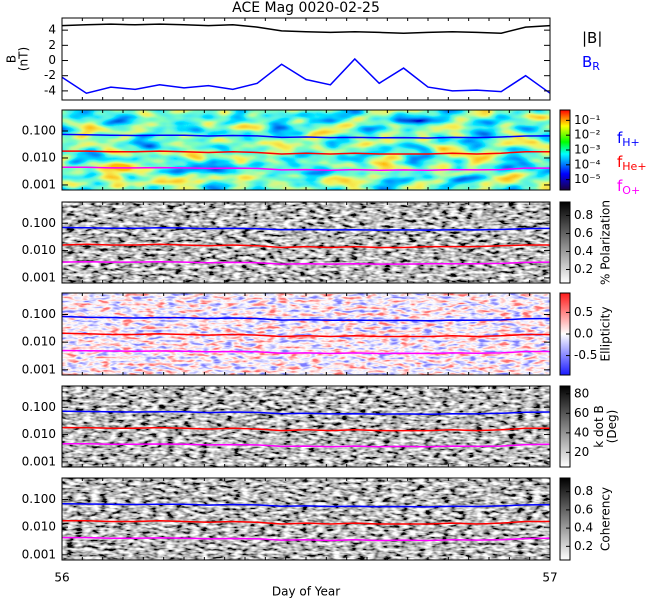 This screenshot has height=600, width=650. Describe the element at coordinates (631, 142) in the screenshot. I see `legend-subscript: H+` at that location.